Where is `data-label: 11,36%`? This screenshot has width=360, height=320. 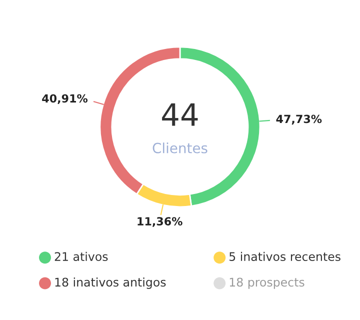 data-label: 11,36% is located at coordinates (160, 222).